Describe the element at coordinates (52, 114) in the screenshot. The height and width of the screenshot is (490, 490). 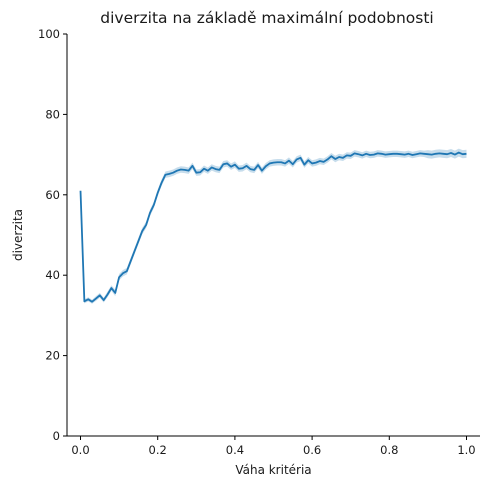
I see `y-tick-label: 80` at that location.